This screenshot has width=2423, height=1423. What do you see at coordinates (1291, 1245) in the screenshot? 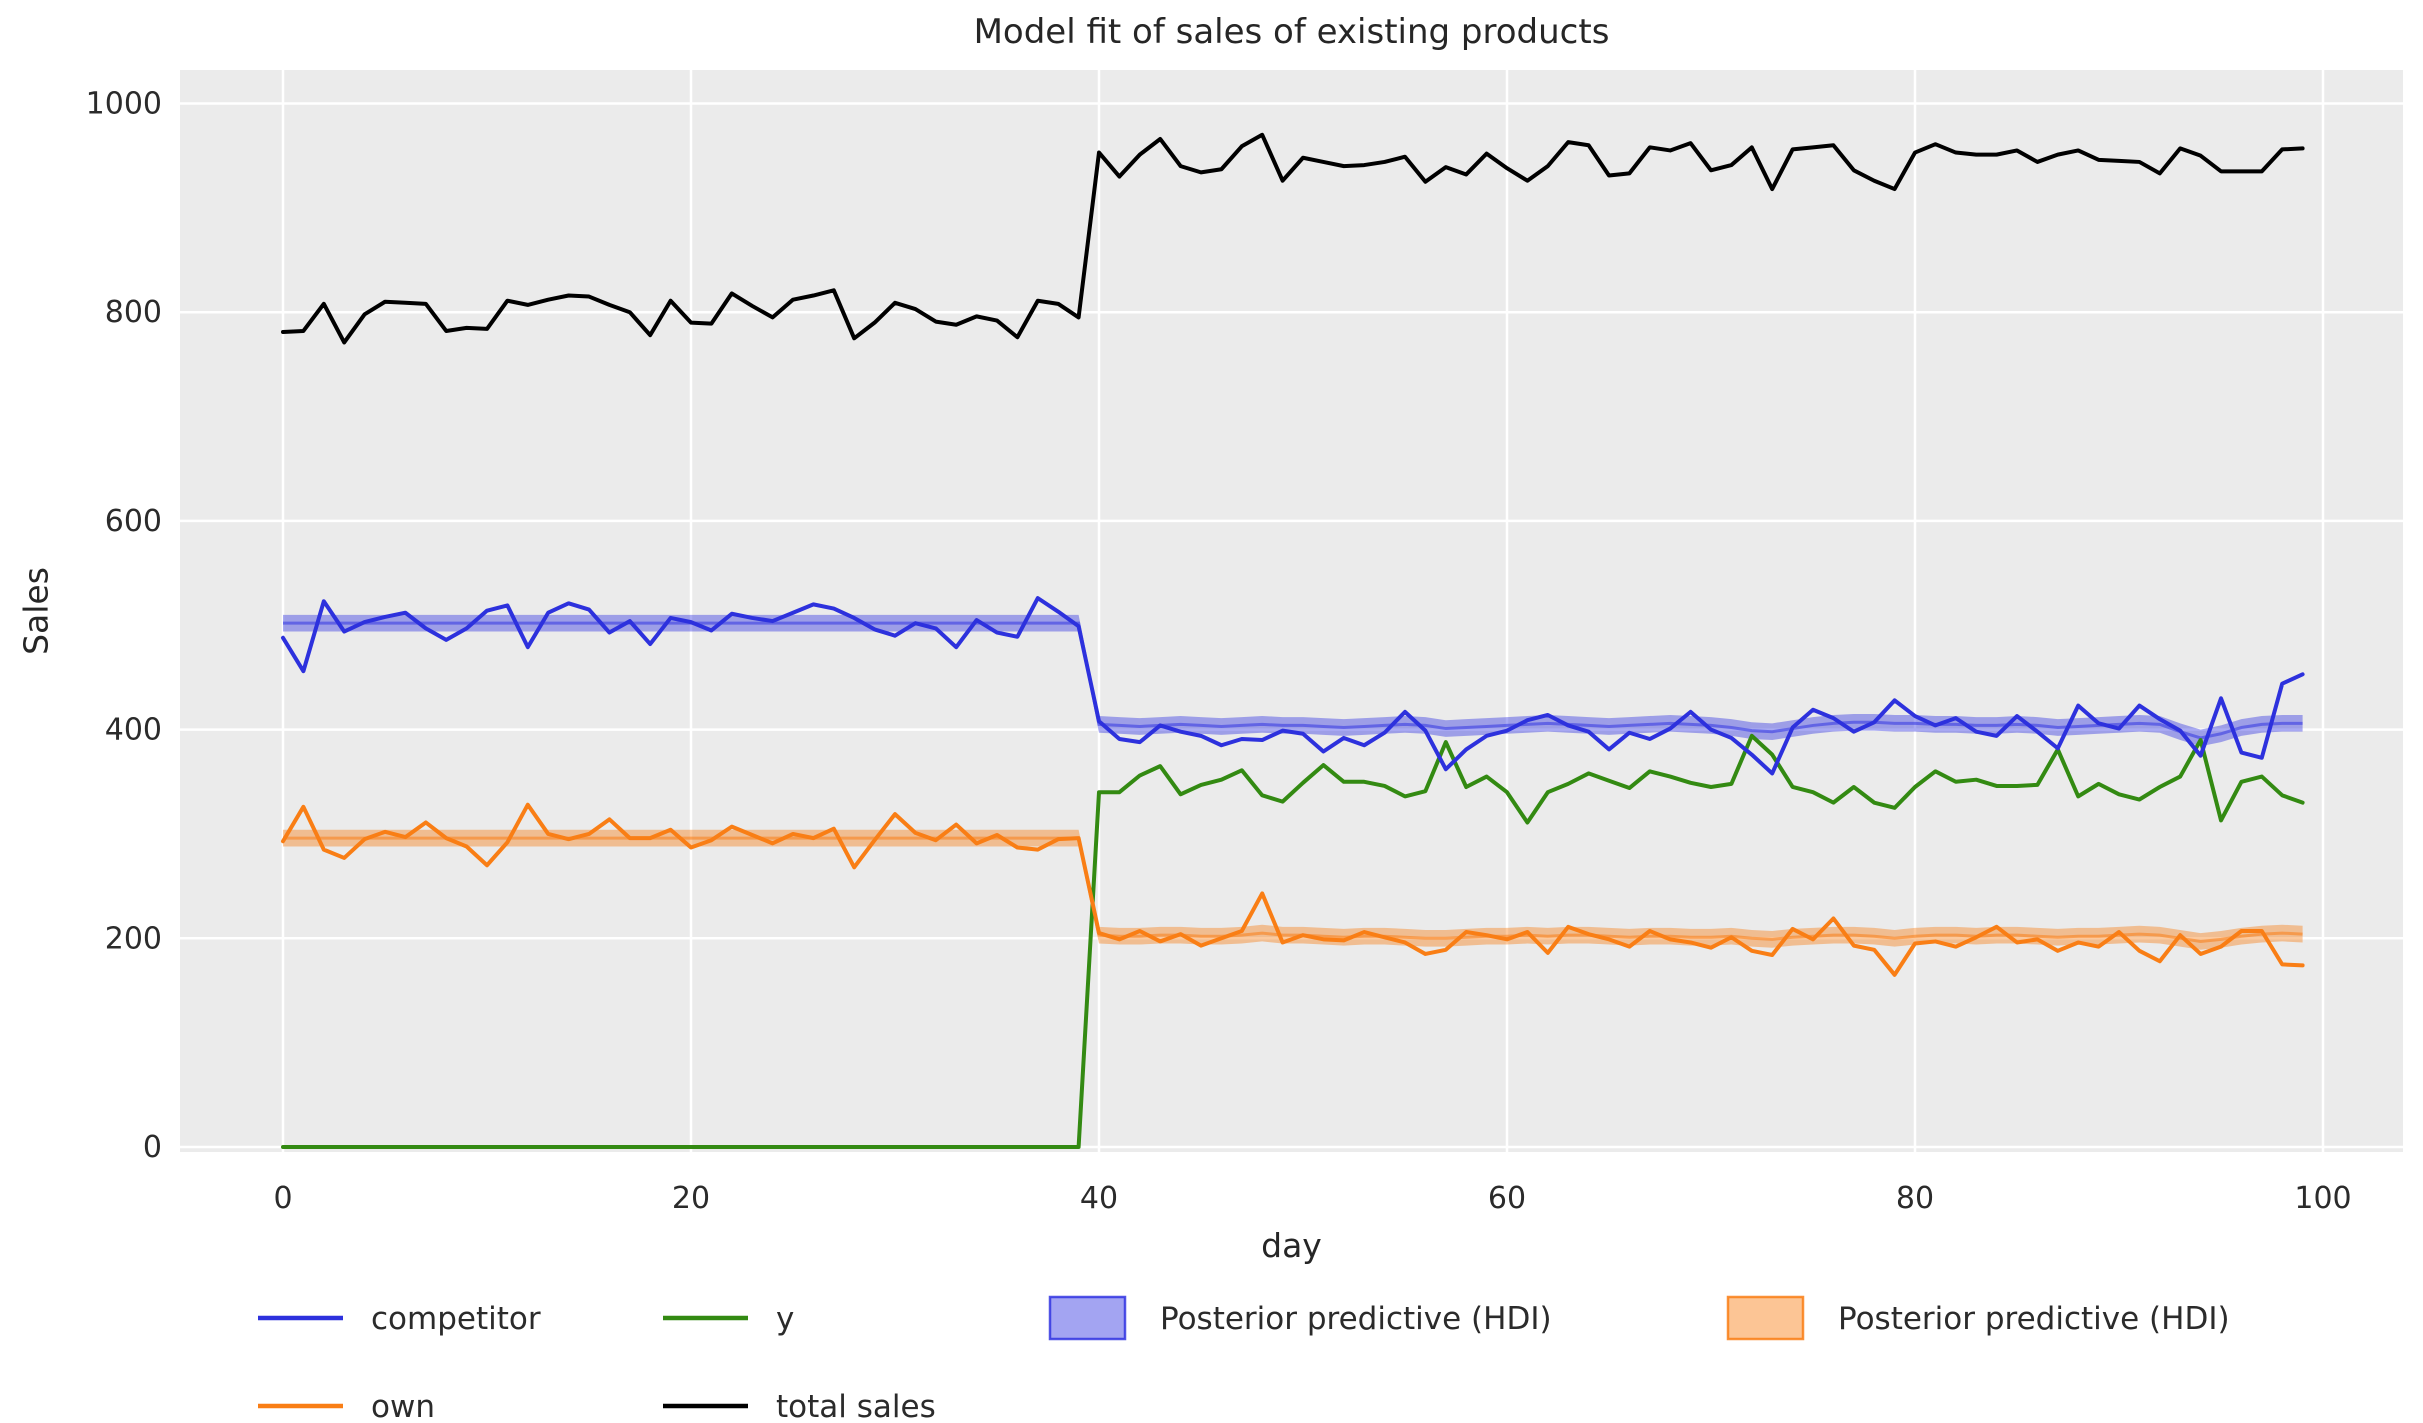
I see `x-axis-label: day` at bounding box center [1291, 1245].